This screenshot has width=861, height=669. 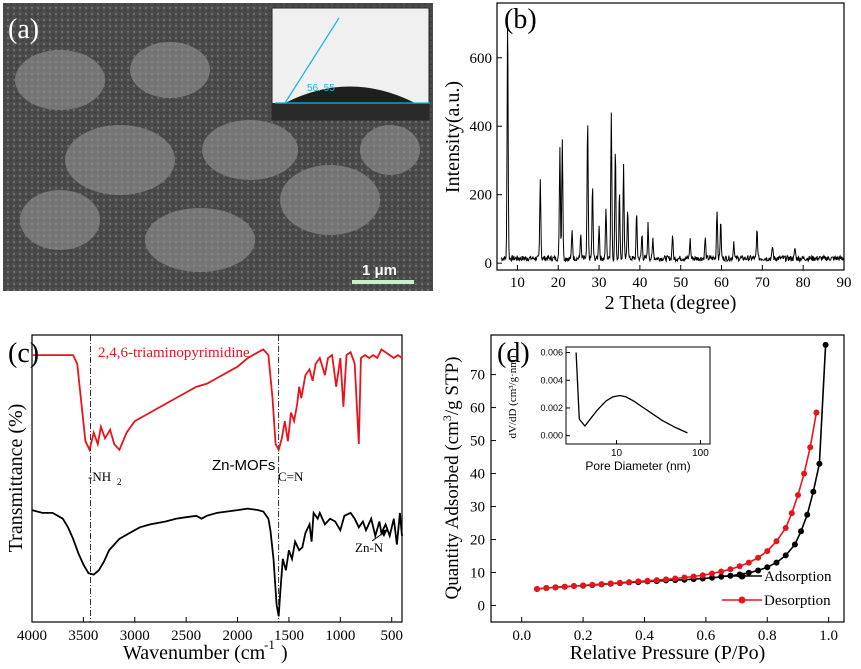 I want to click on inset-y-axis-label: dV/dD (cm³/g·nm), so click(x=513, y=396).